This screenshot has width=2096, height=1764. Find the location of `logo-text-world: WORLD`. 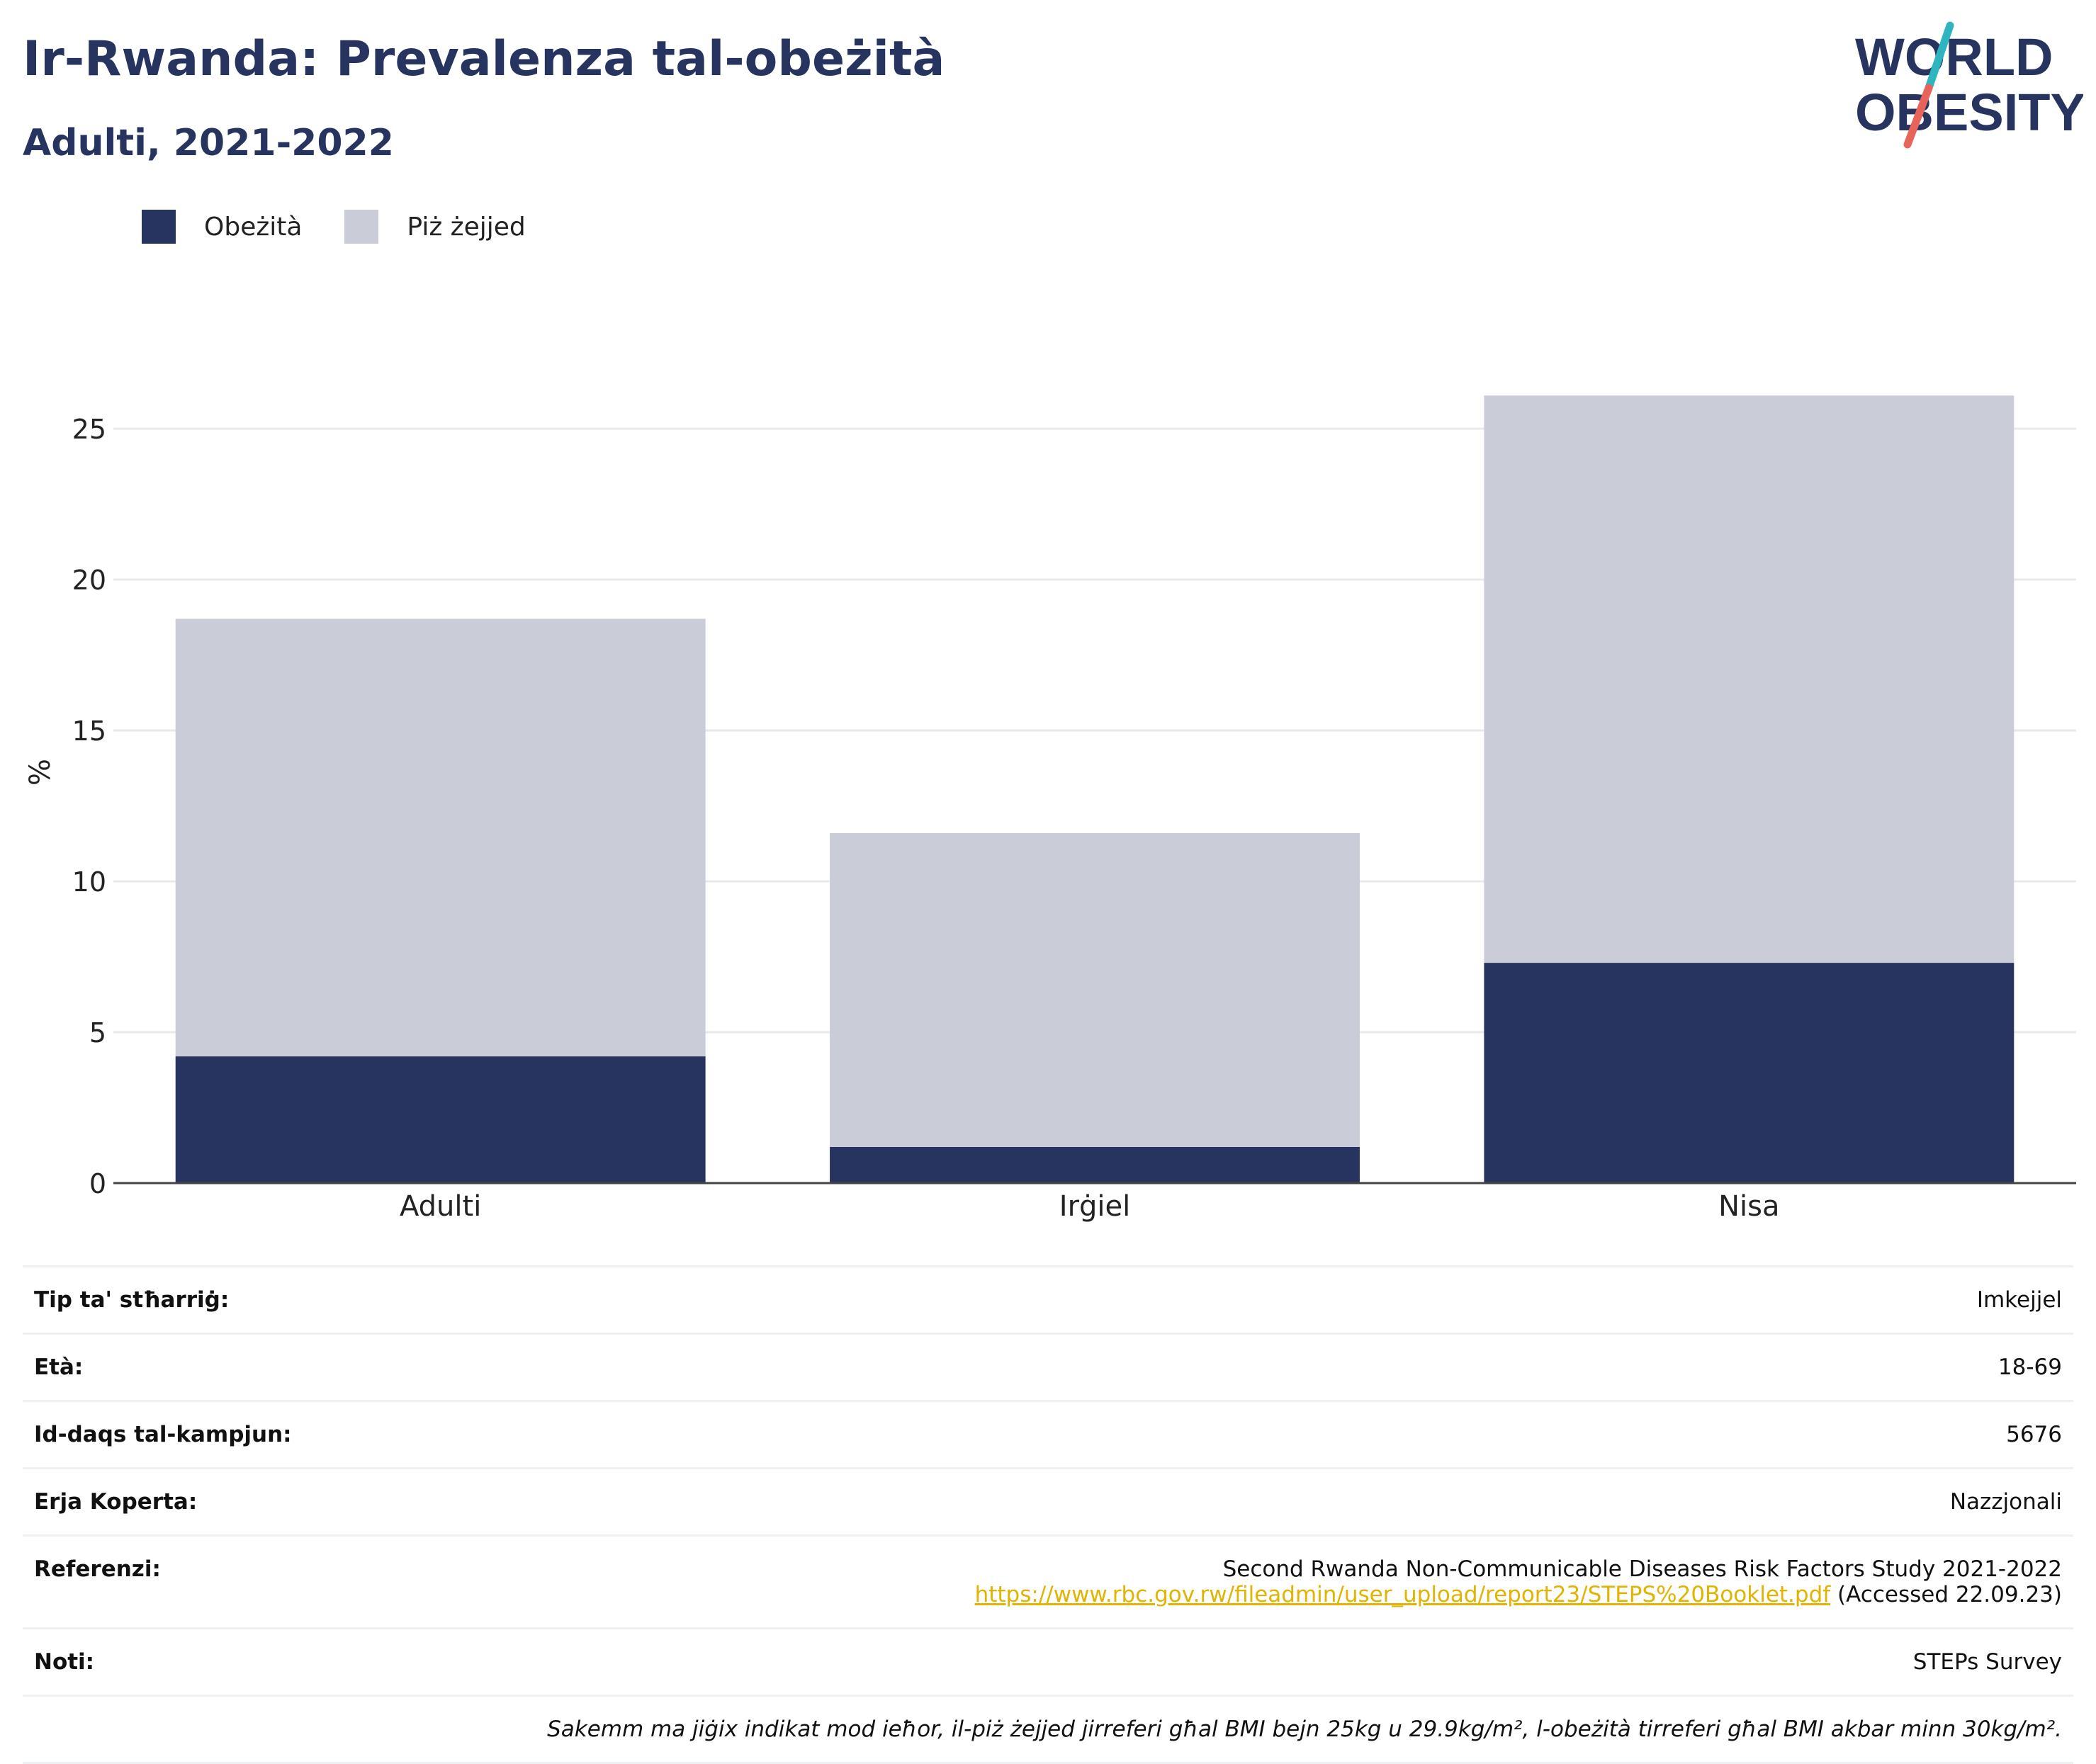

logo-text-world: WORLD is located at coordinates (1954, 57).